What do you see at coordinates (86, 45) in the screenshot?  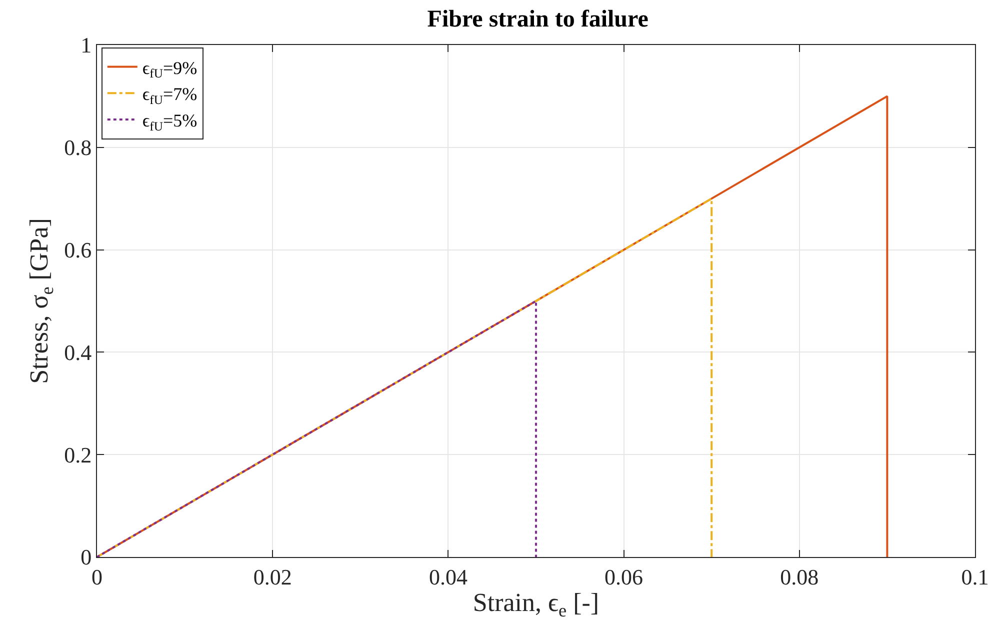 I see `y-tick-label: 1` at bounding box center [86, 45].